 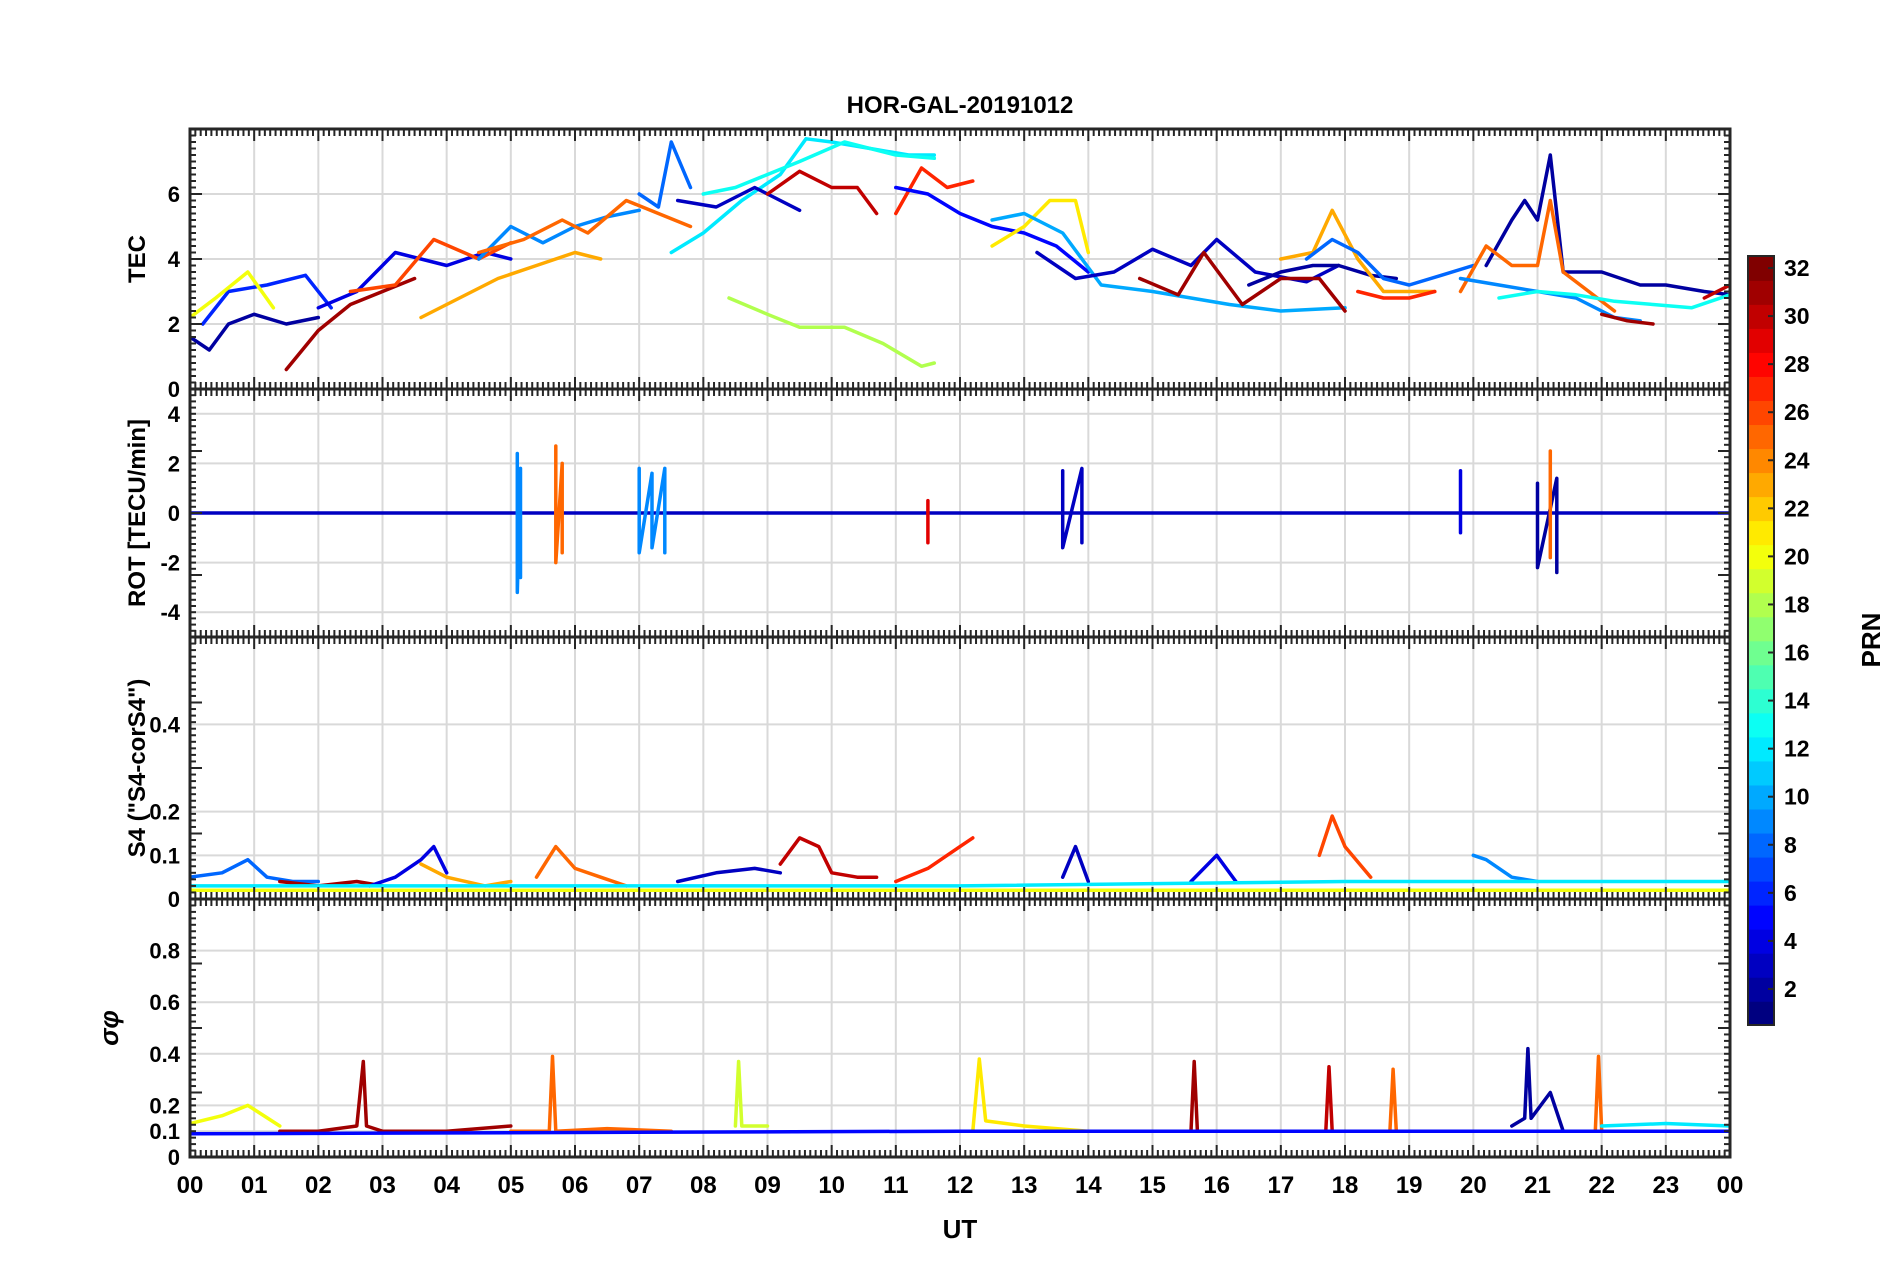 I want to click on x-tick-label: 09, so click(x=767, y=1185).